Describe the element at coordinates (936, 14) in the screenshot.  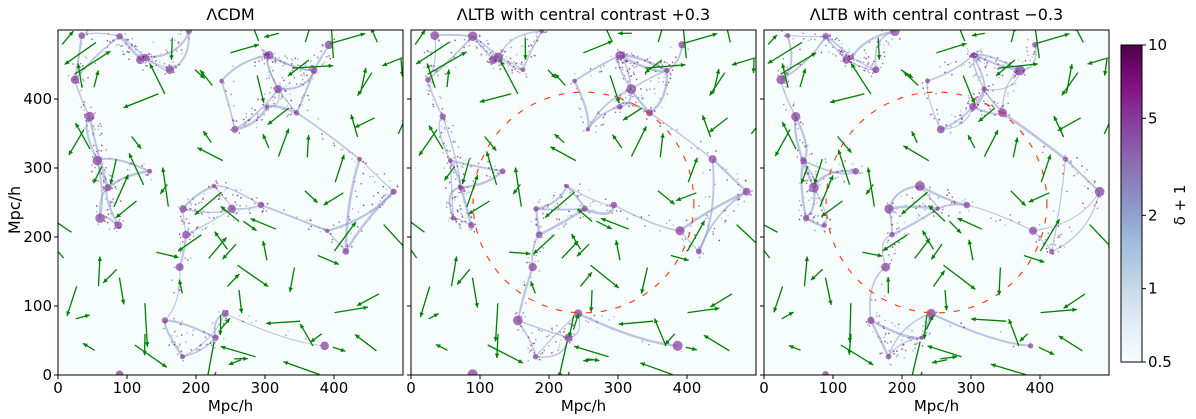
I see `panel-title: ΛLTB with central contrast −0.3` at that location.